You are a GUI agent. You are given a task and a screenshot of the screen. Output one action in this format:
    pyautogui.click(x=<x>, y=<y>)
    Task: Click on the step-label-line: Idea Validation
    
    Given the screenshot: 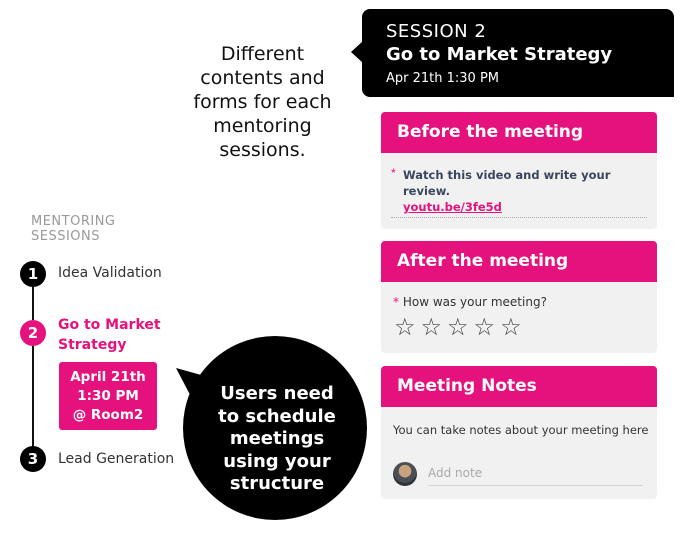 What is the action you would take?
    pyautogui.click(x=110, y=273)
    